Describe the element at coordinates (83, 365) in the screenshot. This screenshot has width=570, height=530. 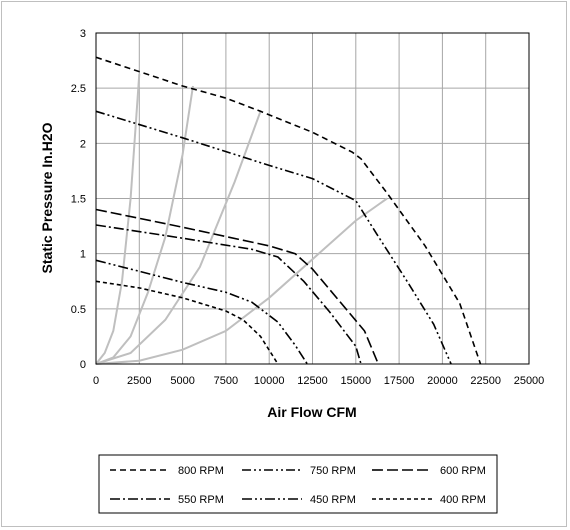
I see `y-tick-label: 0` at that location.